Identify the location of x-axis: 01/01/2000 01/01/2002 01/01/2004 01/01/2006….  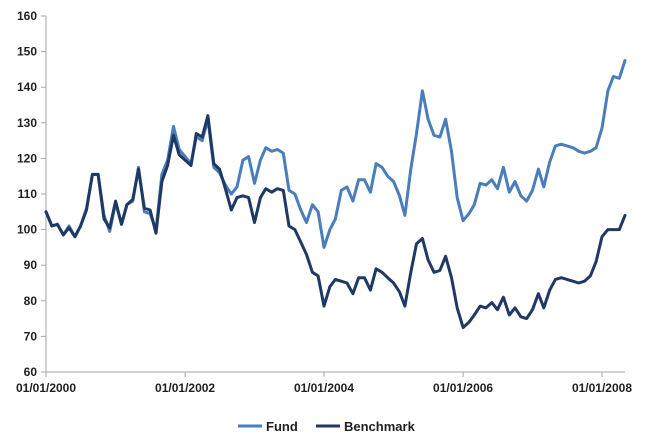
(324, 383).